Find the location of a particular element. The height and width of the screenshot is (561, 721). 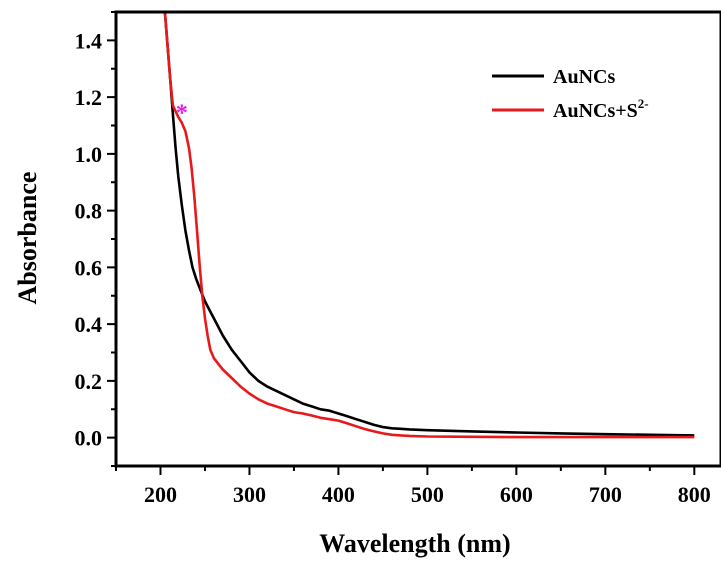

peak-marker-asterisk: * is located at coordinates (182, 113).